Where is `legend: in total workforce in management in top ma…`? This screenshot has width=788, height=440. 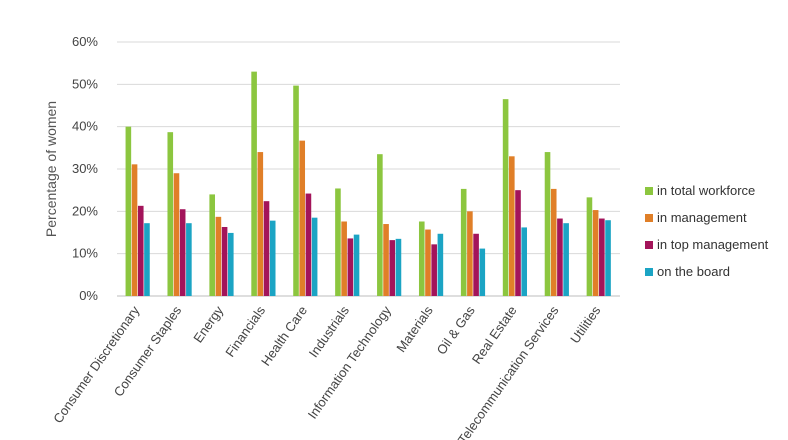
legend: in total workforce in management in top ma… is located at coordinates (707, 231).